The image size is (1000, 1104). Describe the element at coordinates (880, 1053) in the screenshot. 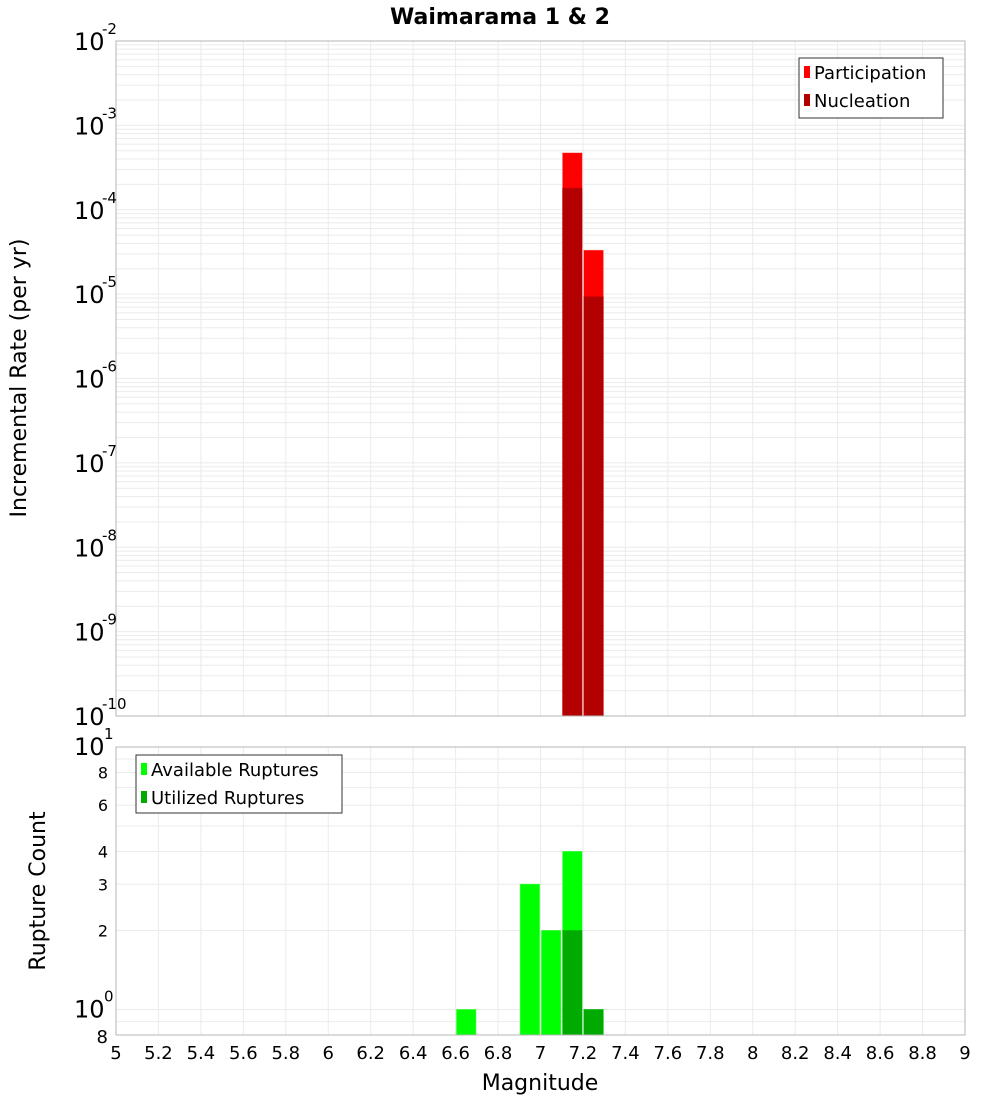

I see `x-tick-label: 8.6` at that location.